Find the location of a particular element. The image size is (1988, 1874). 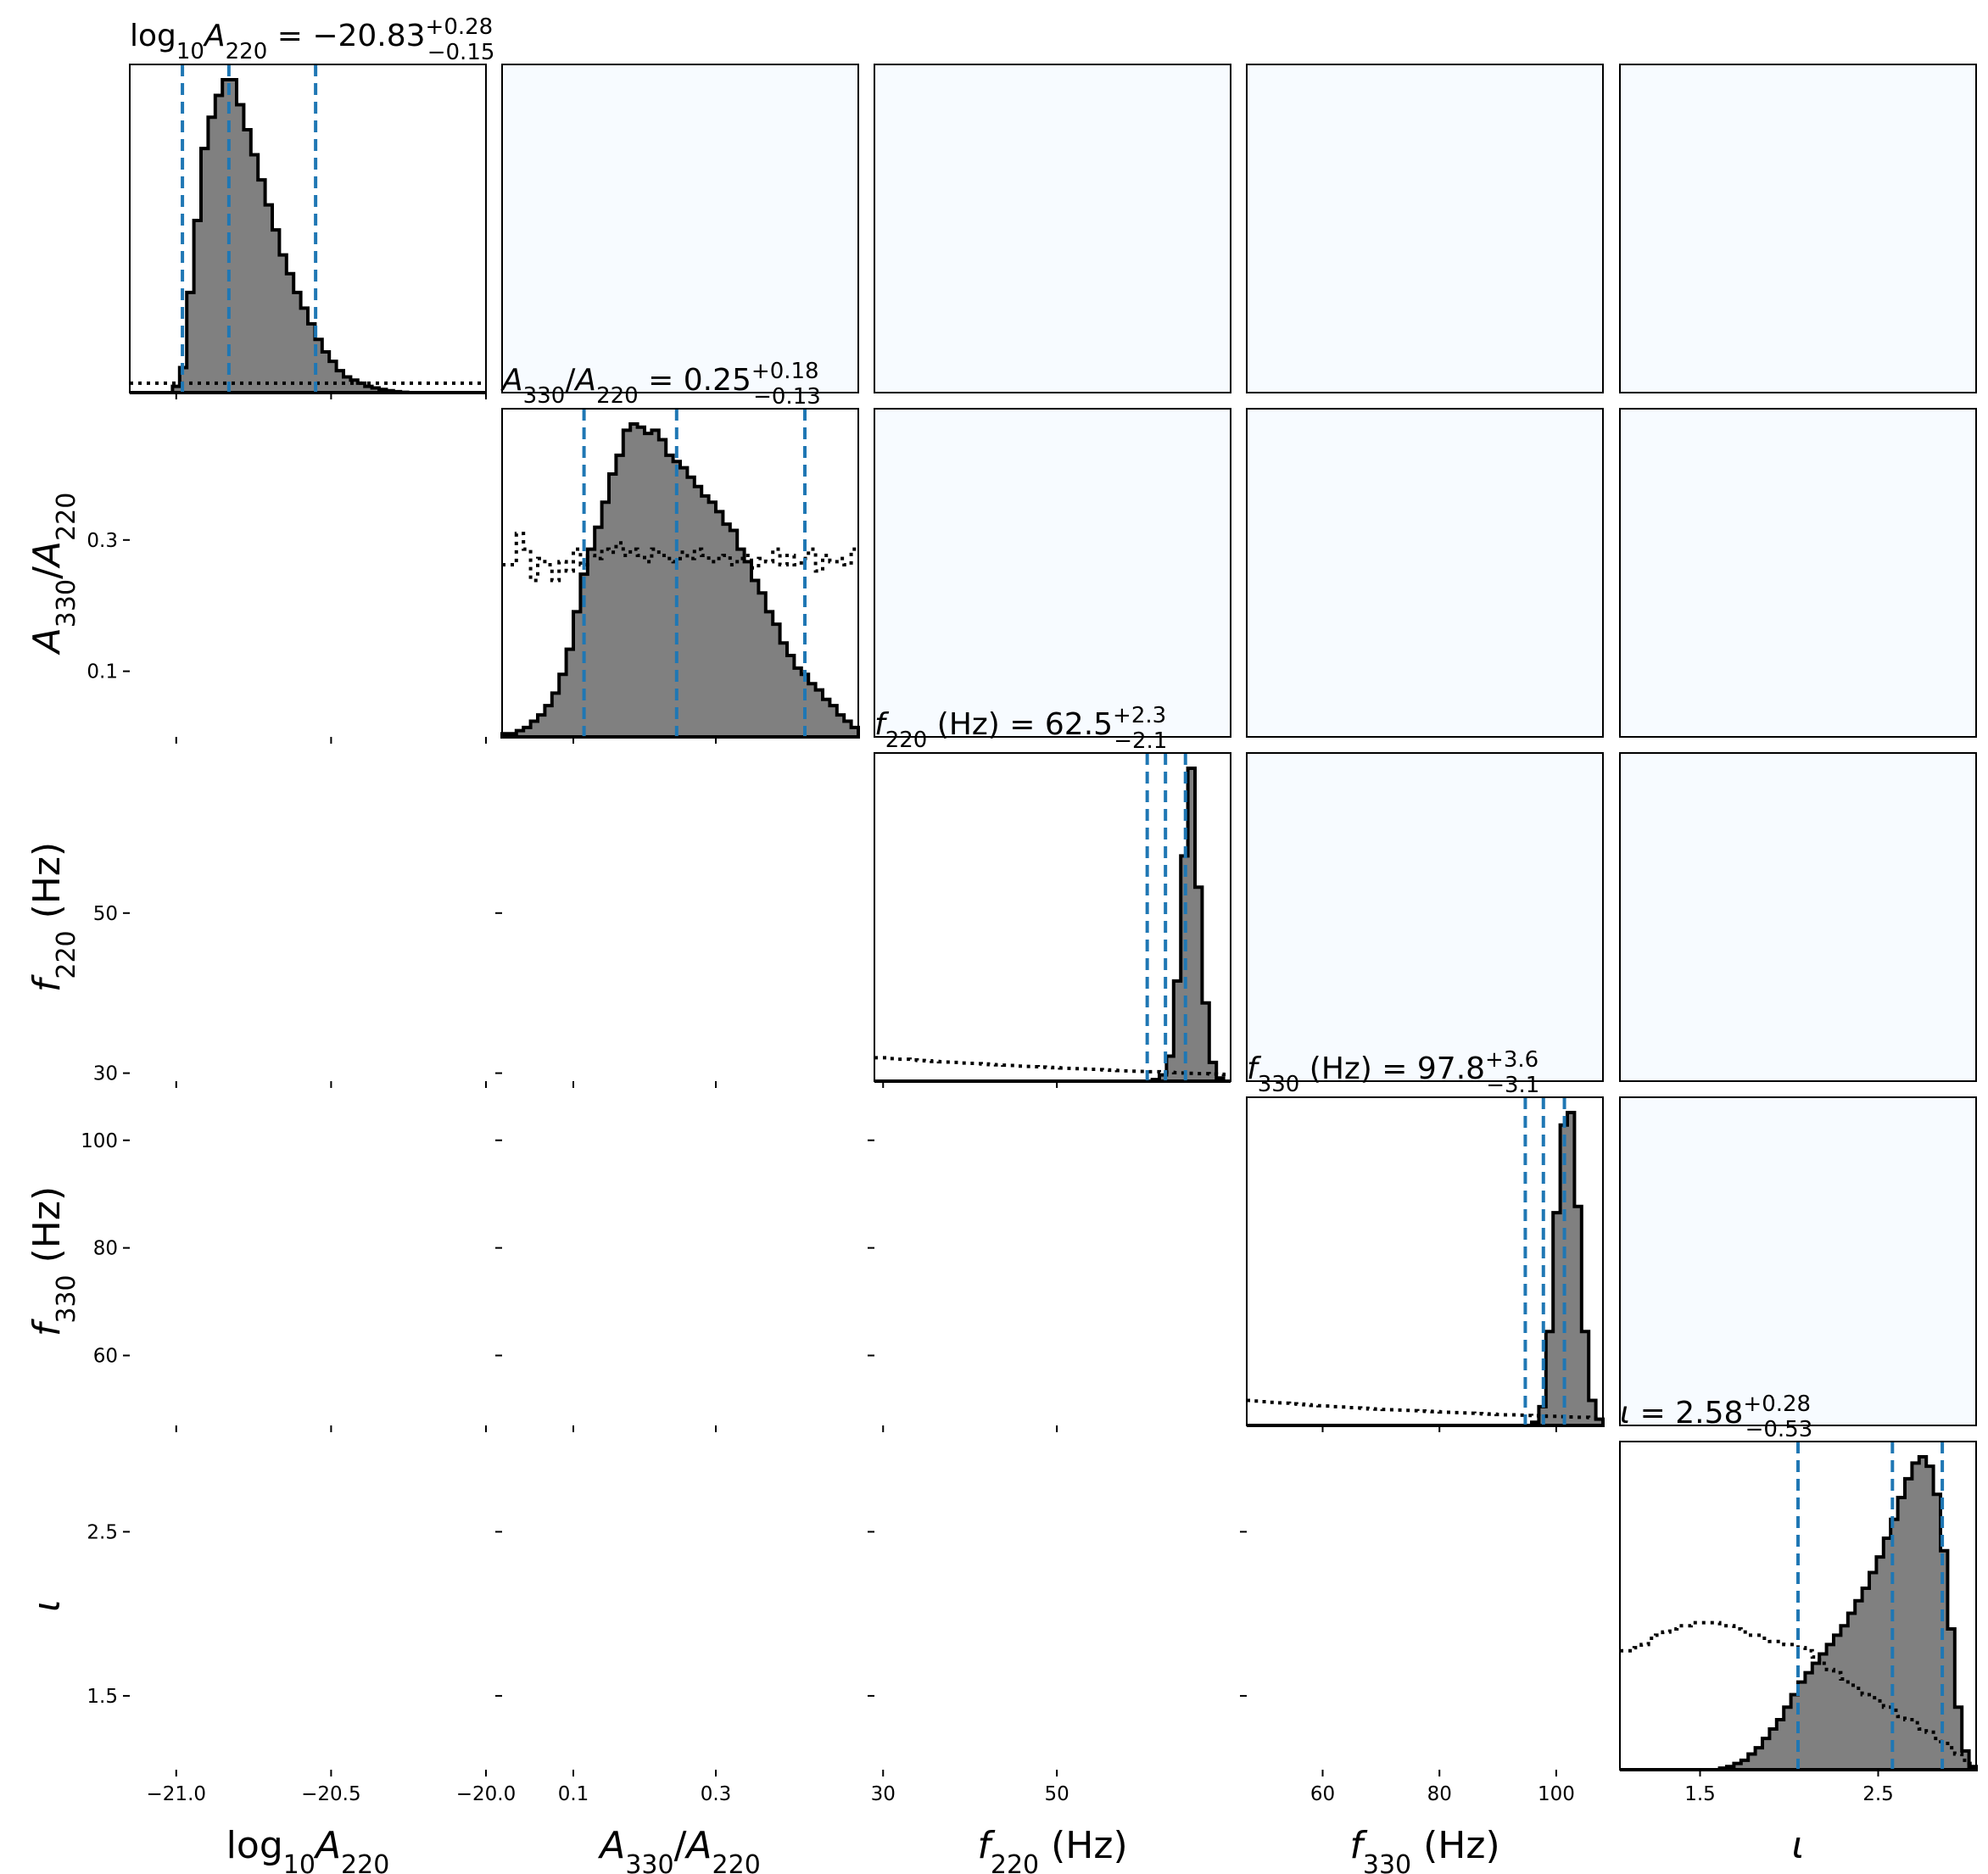

y-tick-label: 0.1 is located at coordinates (102, 672).